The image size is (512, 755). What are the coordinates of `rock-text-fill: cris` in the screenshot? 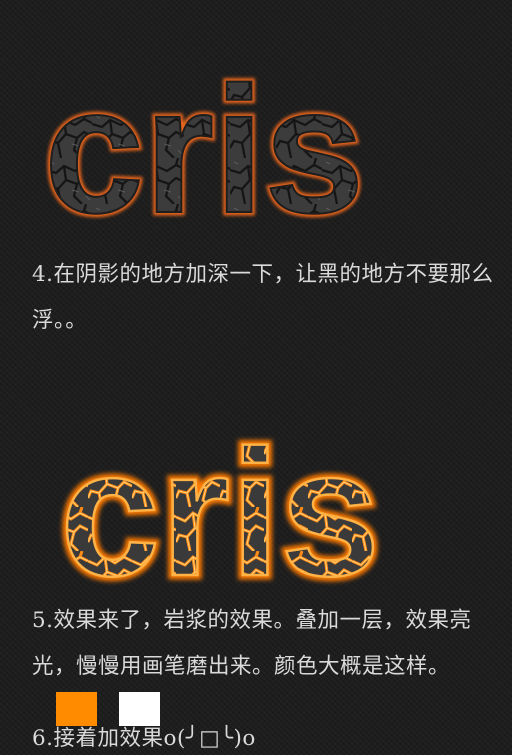 It's located at (204, 140).